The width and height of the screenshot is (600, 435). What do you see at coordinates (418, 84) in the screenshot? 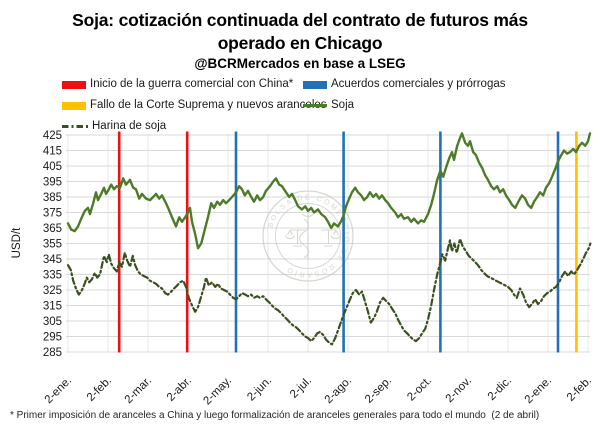
I see `legend-label: Acuerdos comerciales y prórrogas` at bounding box center [418, 84].